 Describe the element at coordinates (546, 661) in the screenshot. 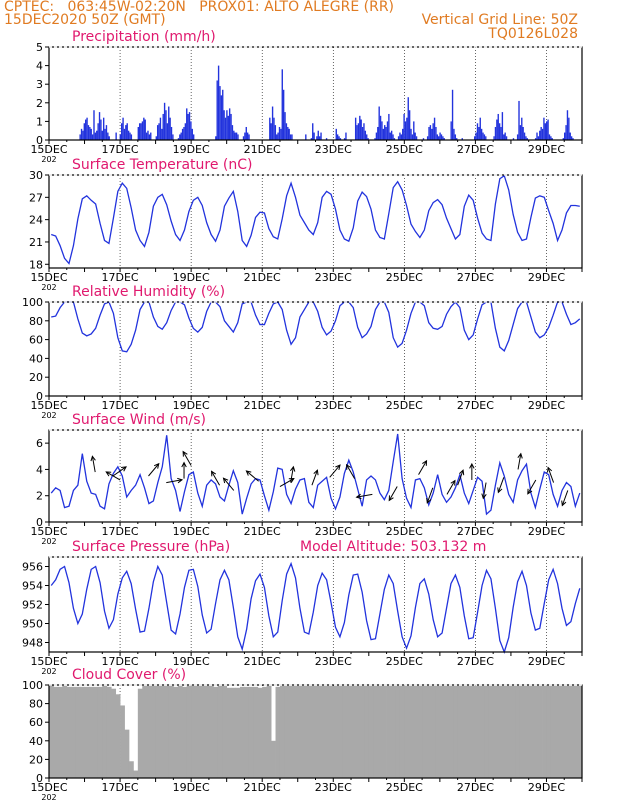

I see `x-tick-label: 29DEC` at that location.